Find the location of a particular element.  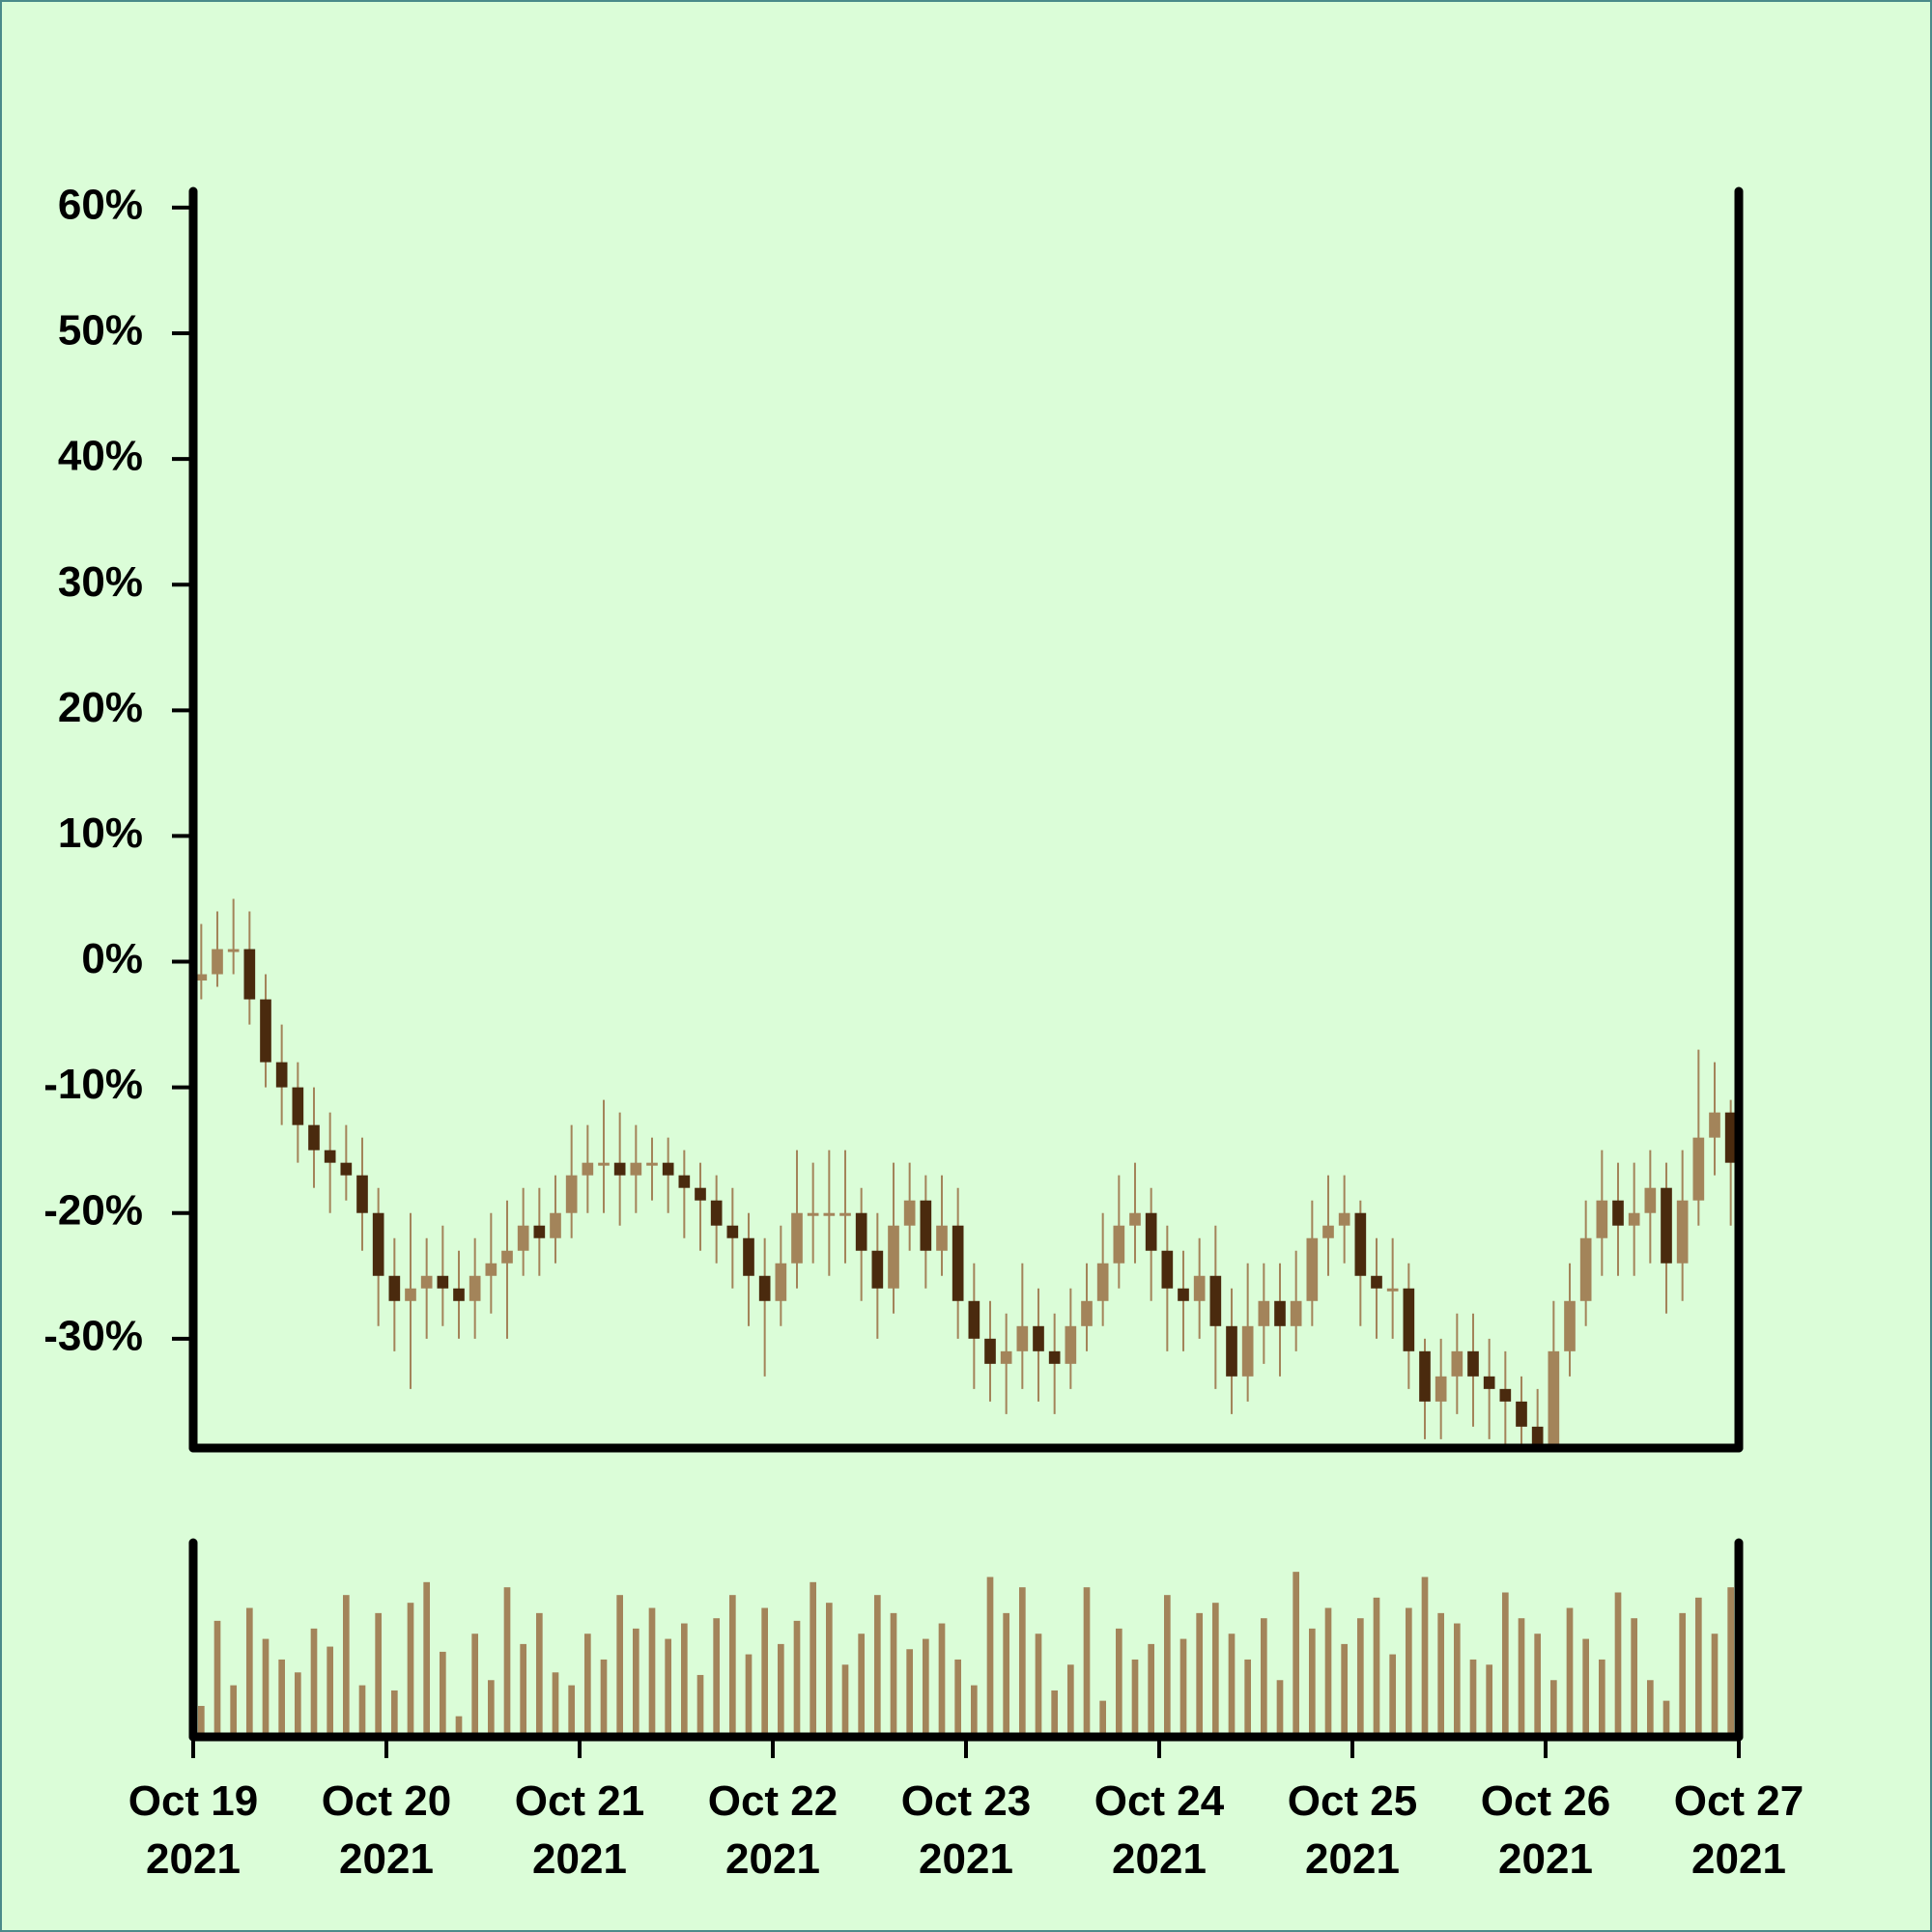

y-tick-label: 10% is located at coordinates (100, 833).